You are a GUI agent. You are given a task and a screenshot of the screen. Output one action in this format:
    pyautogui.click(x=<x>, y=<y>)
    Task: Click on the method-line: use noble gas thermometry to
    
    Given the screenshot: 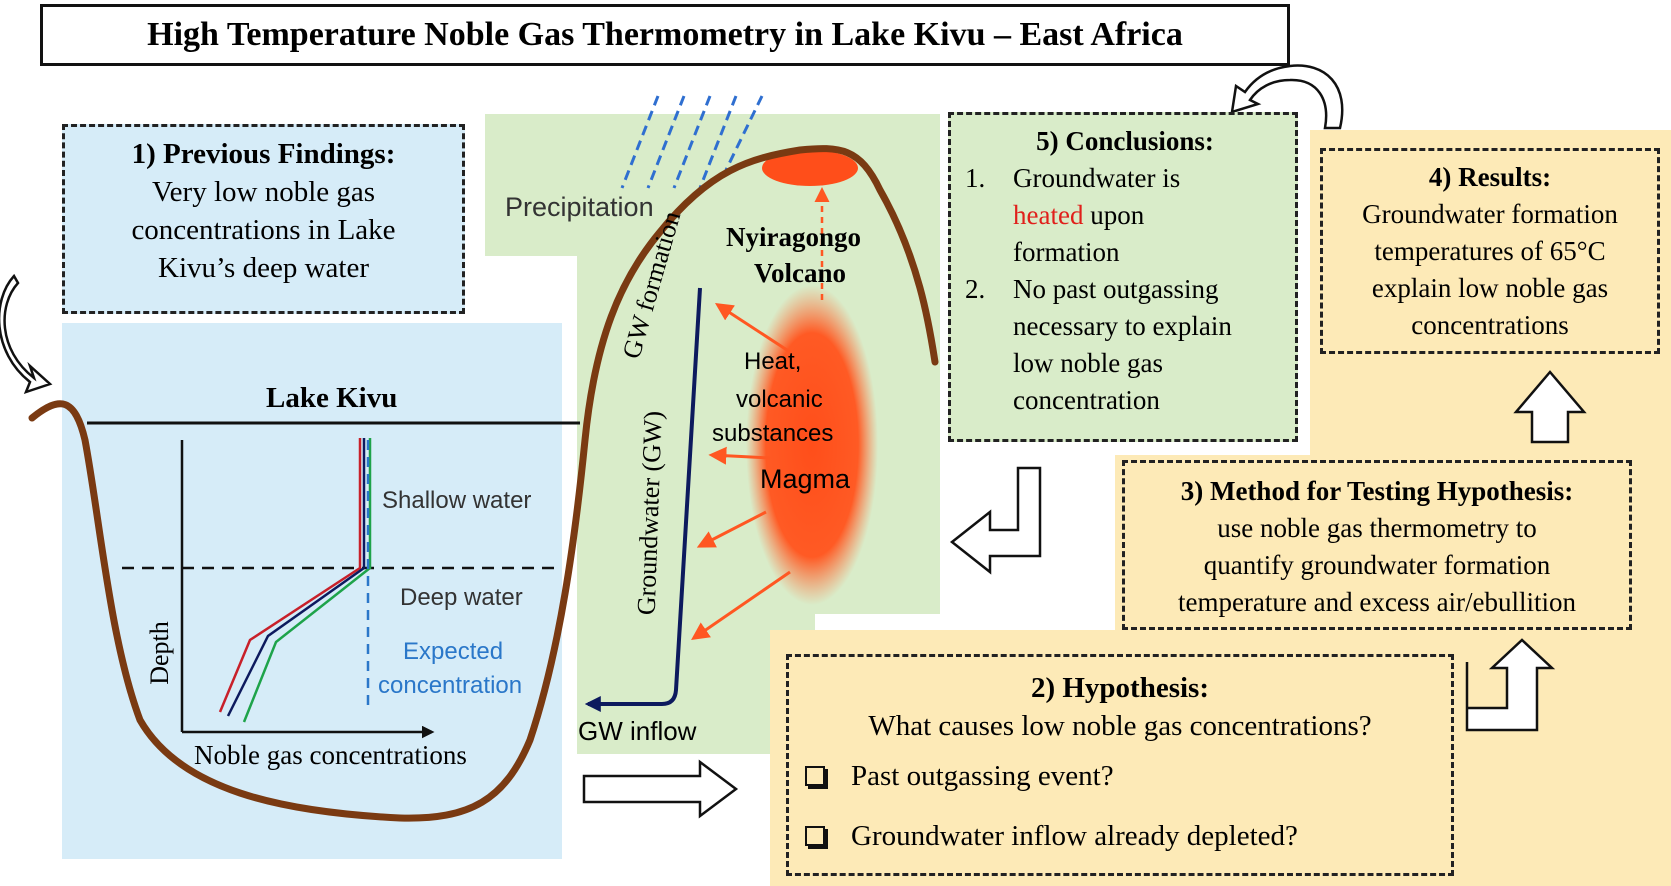 What is the action you would take?
    pyautogui.click(x=1377, y=528)
    